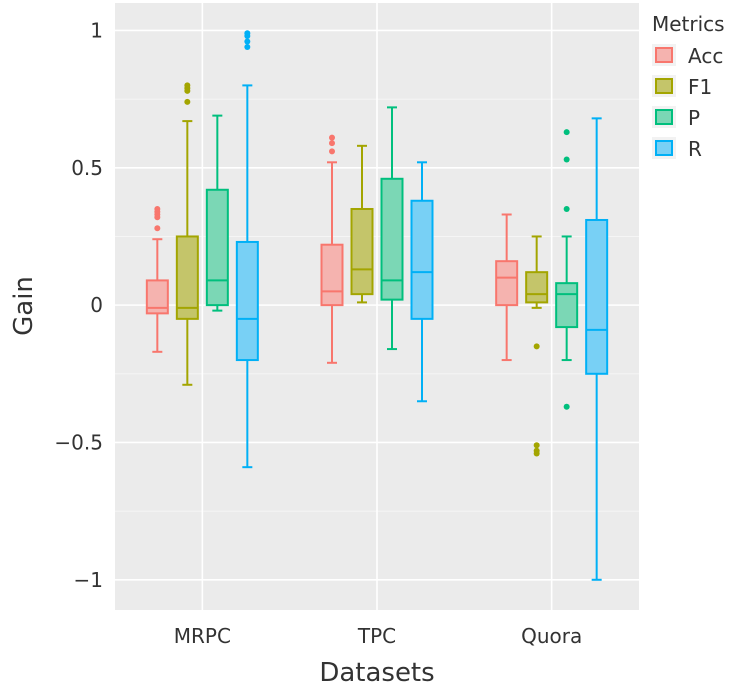  What do you see at coordinates (96, 30) in the screenshot?
I see `y-tick-label: 1` at bounding box center [96, 30].